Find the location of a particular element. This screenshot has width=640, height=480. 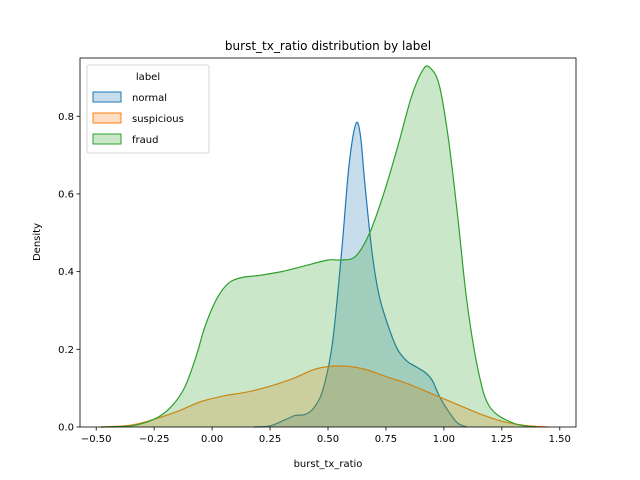

legend-swatch-suspicious is located at coordinates (107, 118).